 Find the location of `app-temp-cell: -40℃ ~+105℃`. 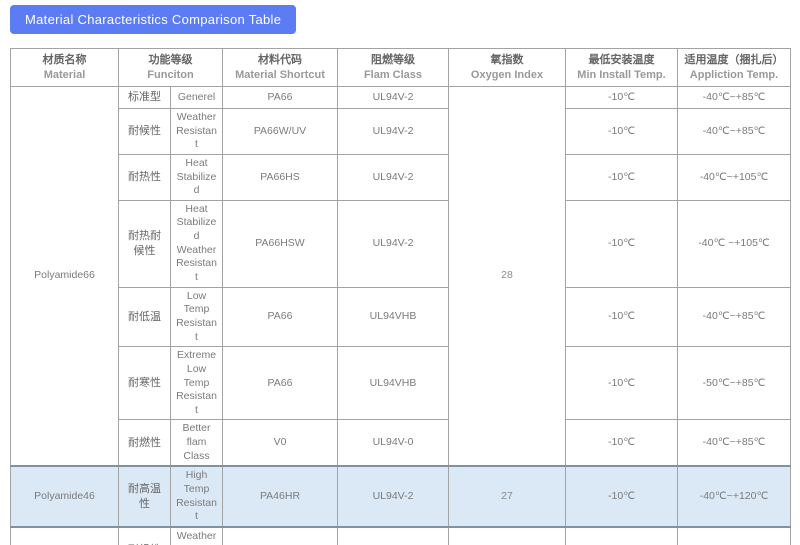

app-temp-cell: -40℃ ~+105℃ is located at coordinates (734, 243).